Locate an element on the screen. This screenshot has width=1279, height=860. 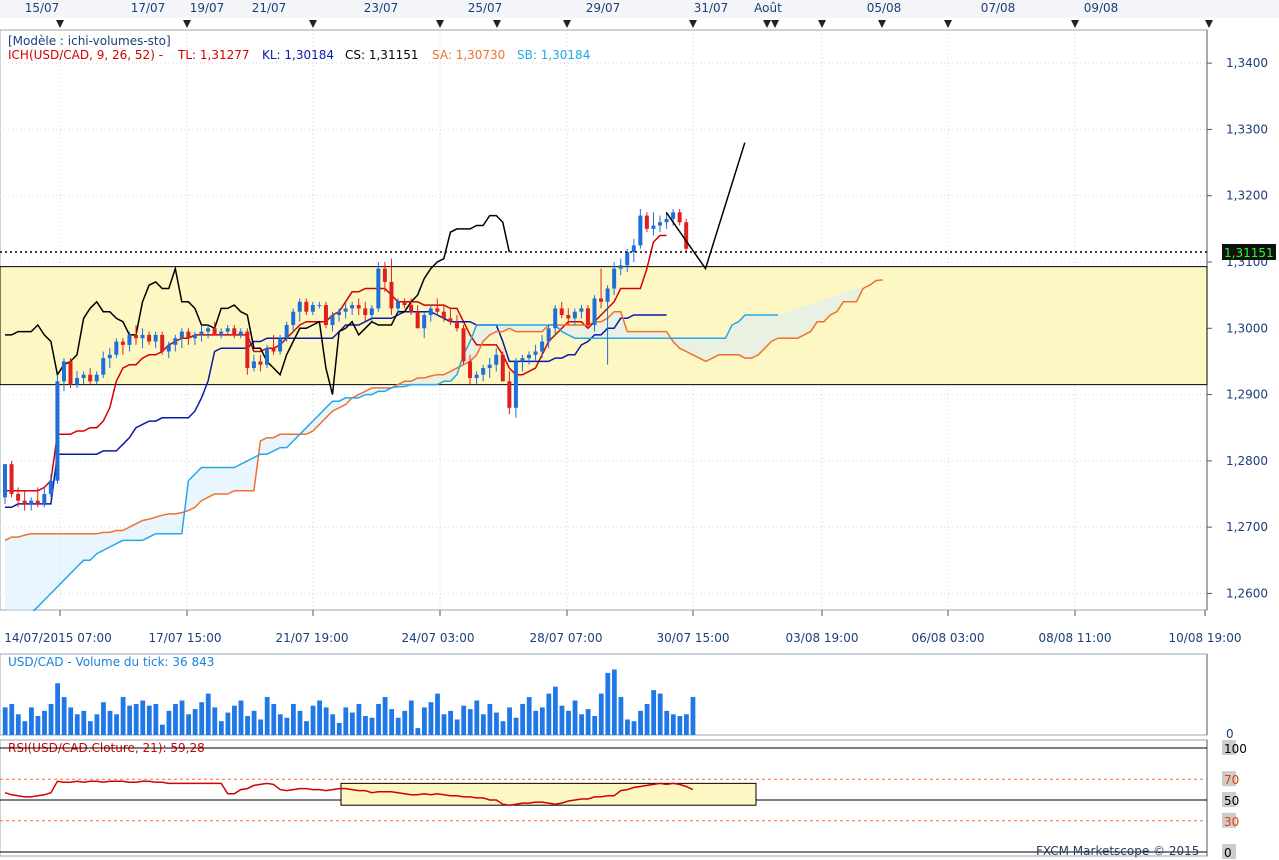
rsi-line is located at coordinates (349, 793).